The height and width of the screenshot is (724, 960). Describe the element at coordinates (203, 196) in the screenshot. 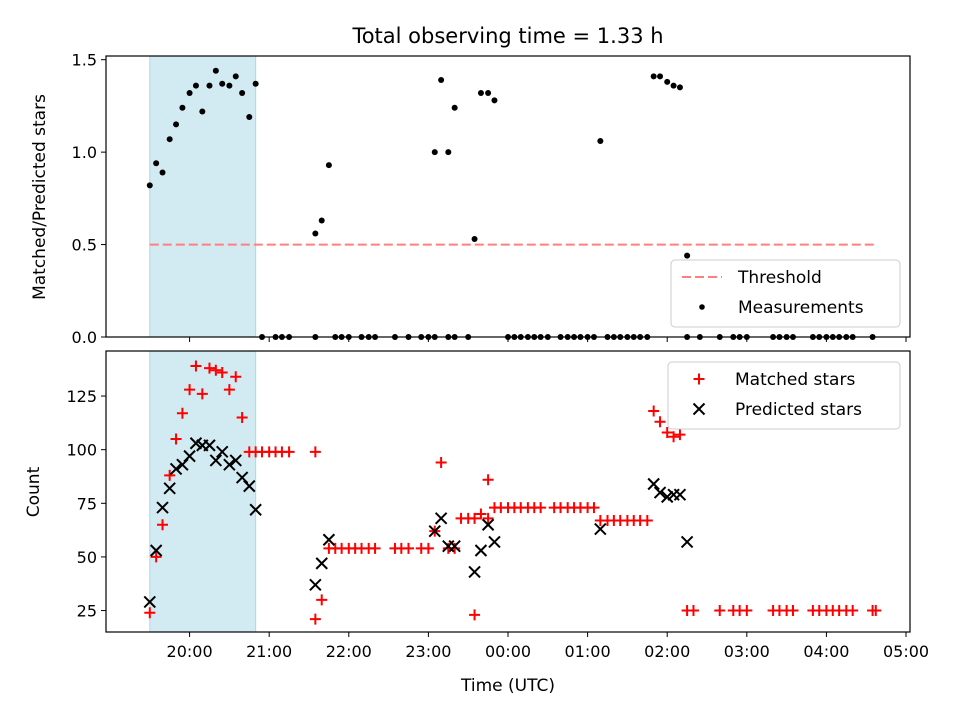

I see `observing-window-span` at that location.